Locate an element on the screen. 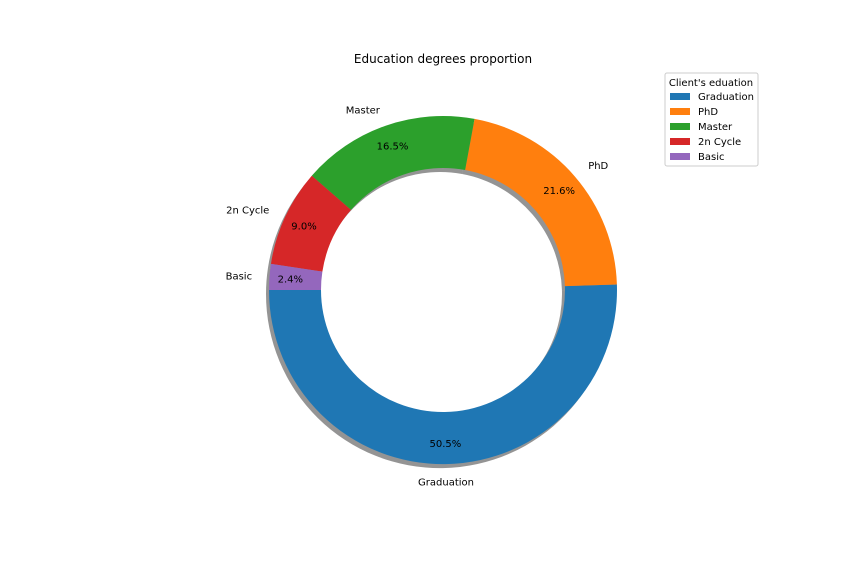  chart-title: Education degrees proportion is located at coordinates (443, 59).